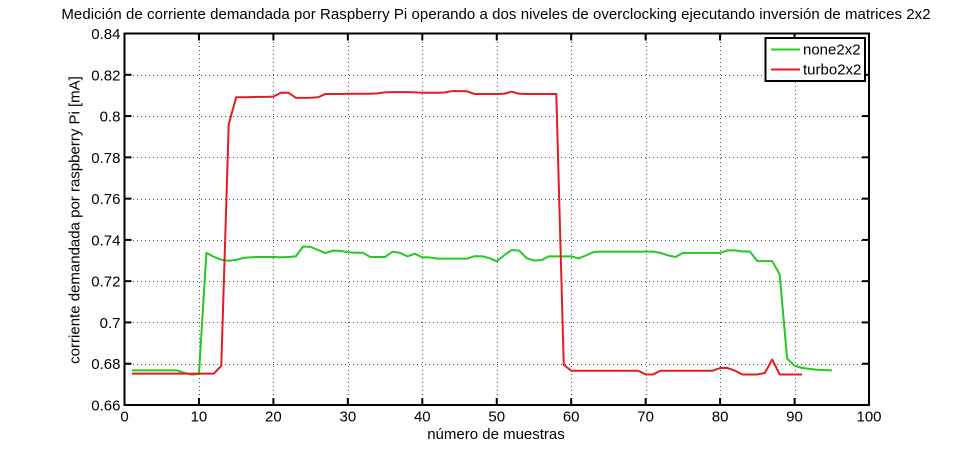 This screenshot has height=456, width=960. Describe the element at coordinates (832, 70) in the screenshot. I see `legend-label-turbo2x2: turbo2x2` at that location.